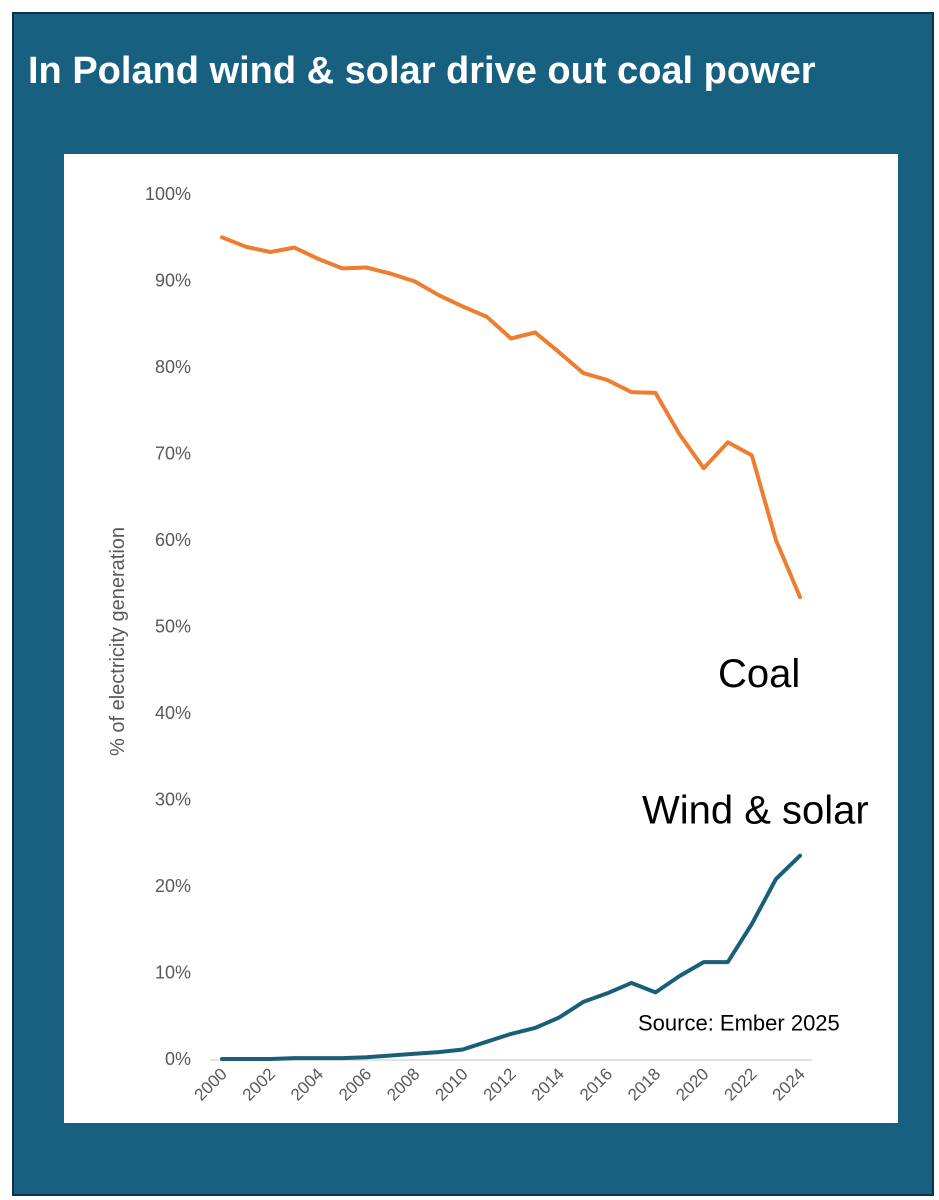 Image resolution: width=939 pixels, height=1200 pixels. Describe the element at coordinates (692, 1084) in the screenshot. I see `x-tick-label: 2020` at that location.